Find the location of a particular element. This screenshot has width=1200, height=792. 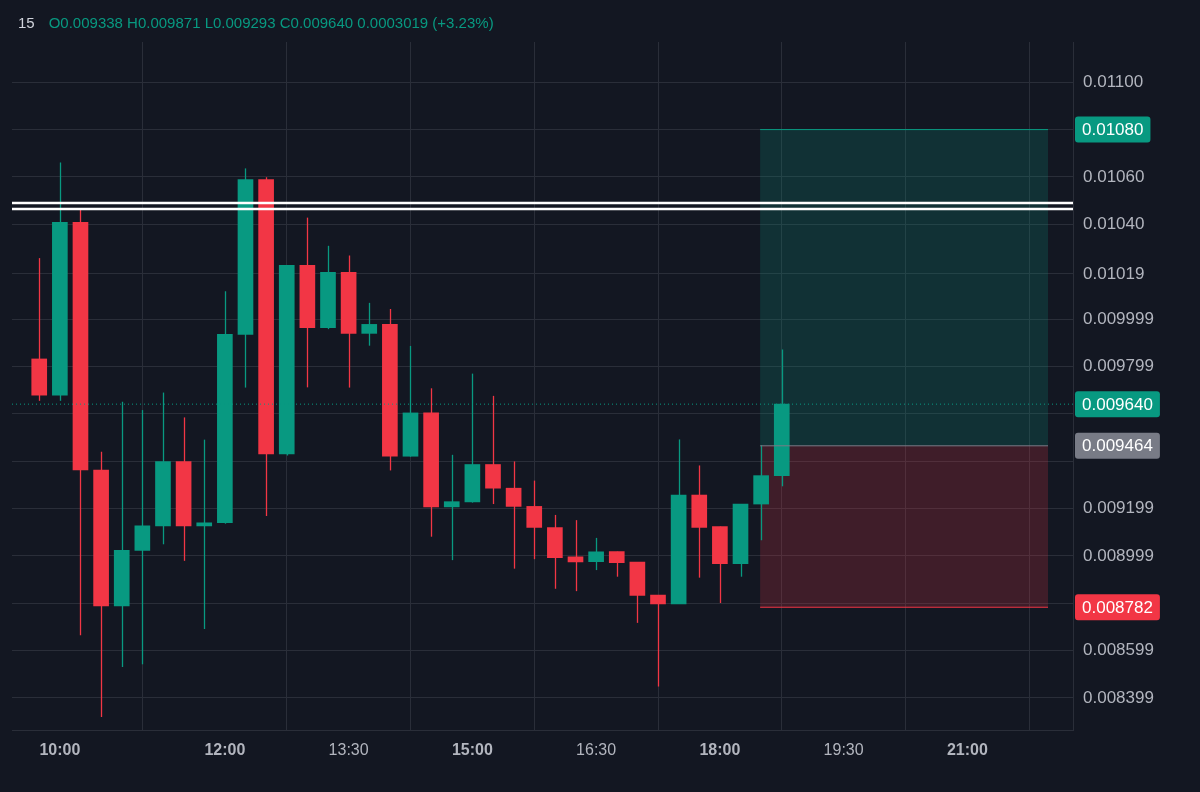

x-tick-label: 12:00 is located at coordinates (225, 749).